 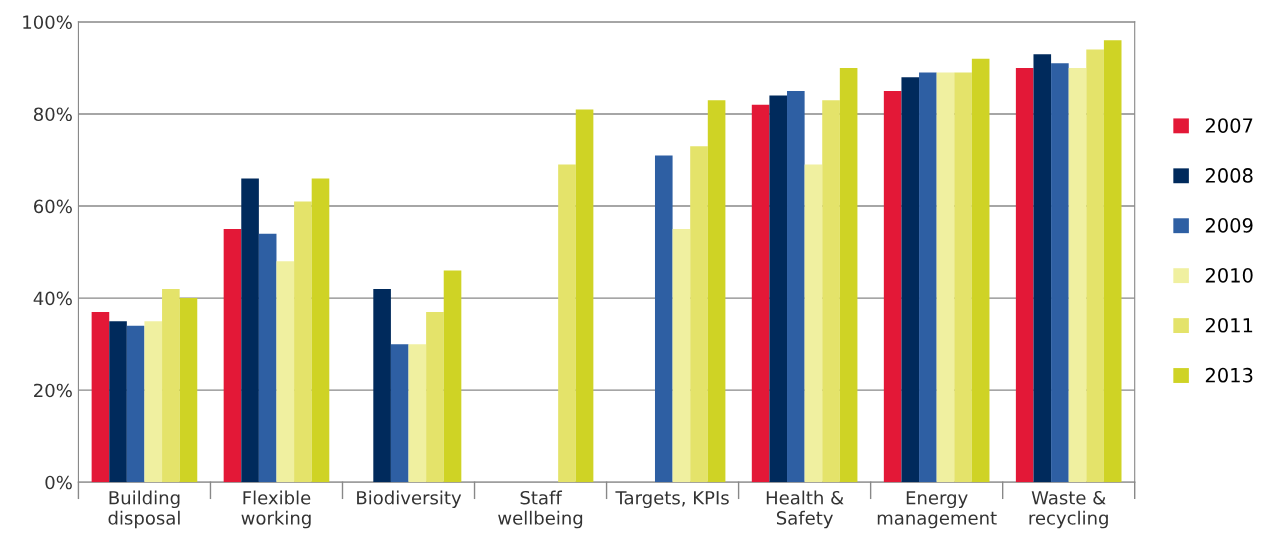 What do you see at coordinates (1068, 509) in the screenshot?
I see `x-tick-label: Waste & recycling` at bounding box center [1068, 509].